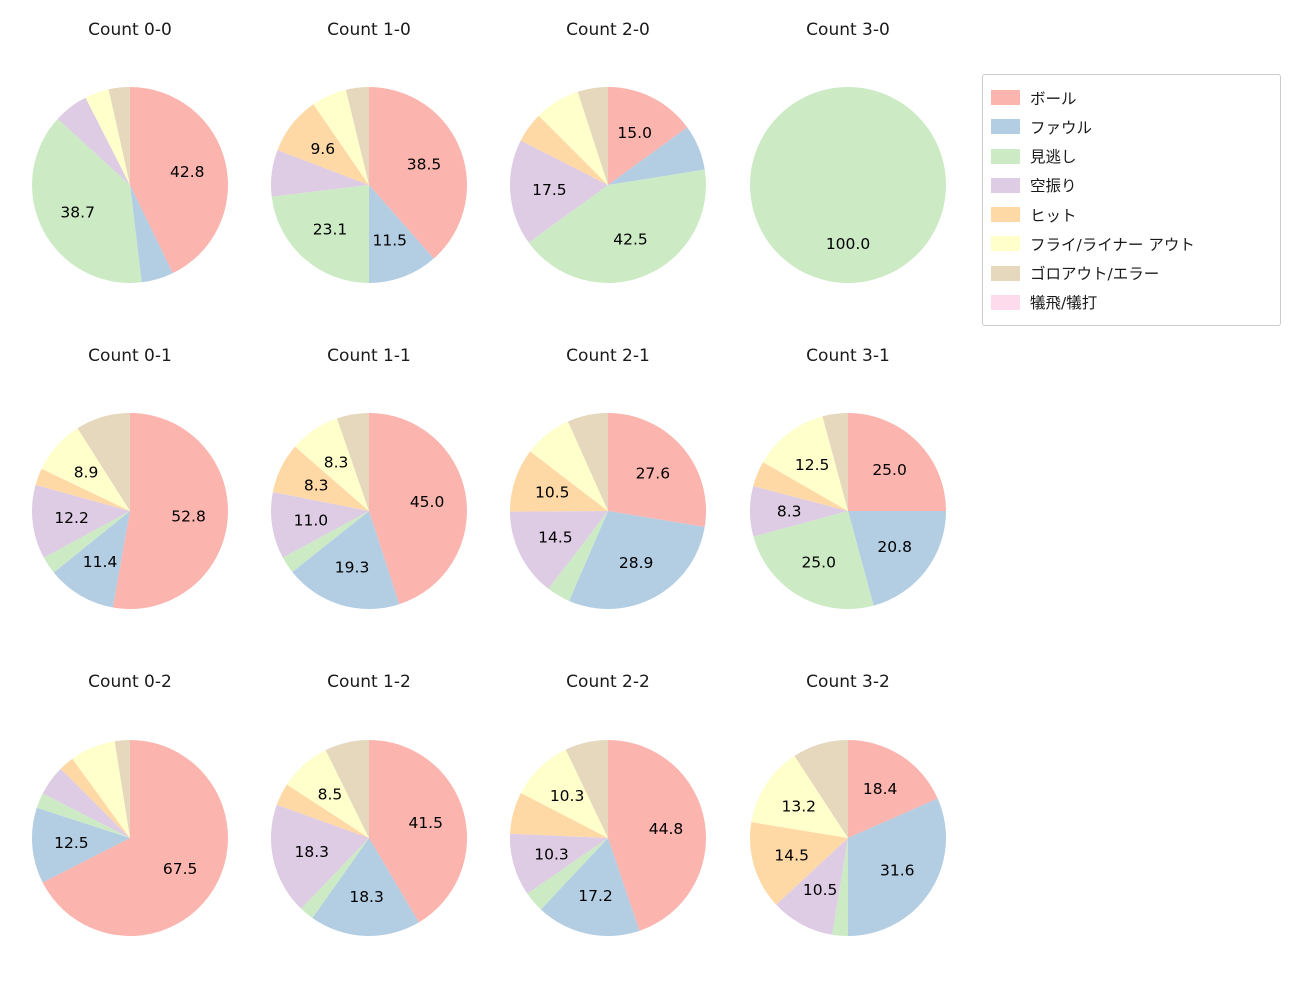 This screenshot has width=1300, height=1000. I want to click on pie-chart-count-2-0: Count 2-0 15.0 42.5 17.5, so click(608, 151).